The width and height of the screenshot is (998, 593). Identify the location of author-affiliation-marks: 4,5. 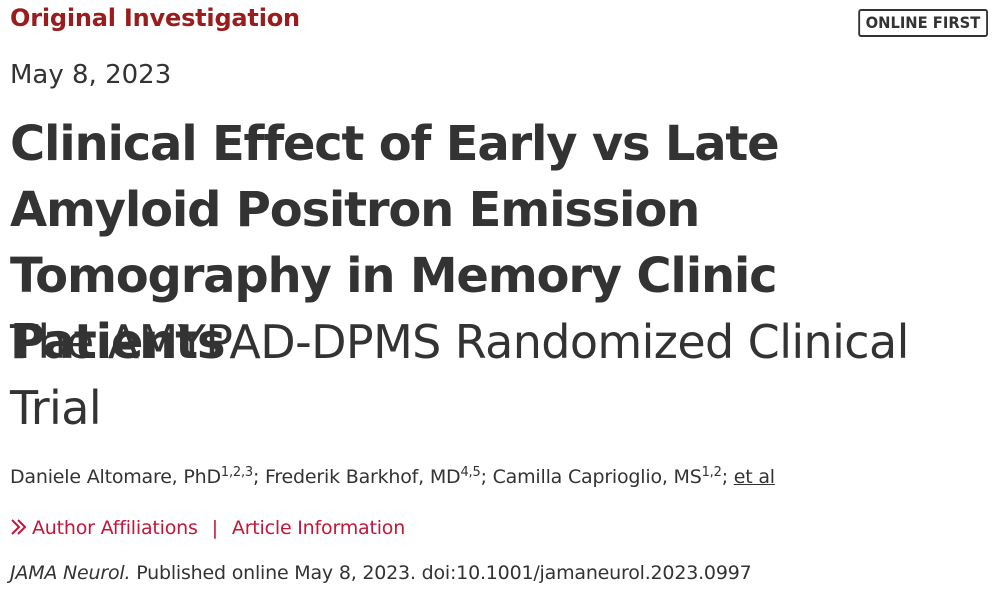
(470, 472).